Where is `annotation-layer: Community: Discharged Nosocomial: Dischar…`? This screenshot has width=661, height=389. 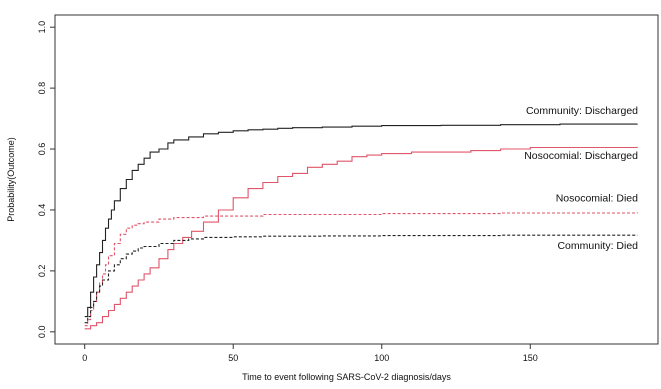 annotation-layer: Community: Discharged Nosocomial: Dischar… is located at coordinates (581, 178).